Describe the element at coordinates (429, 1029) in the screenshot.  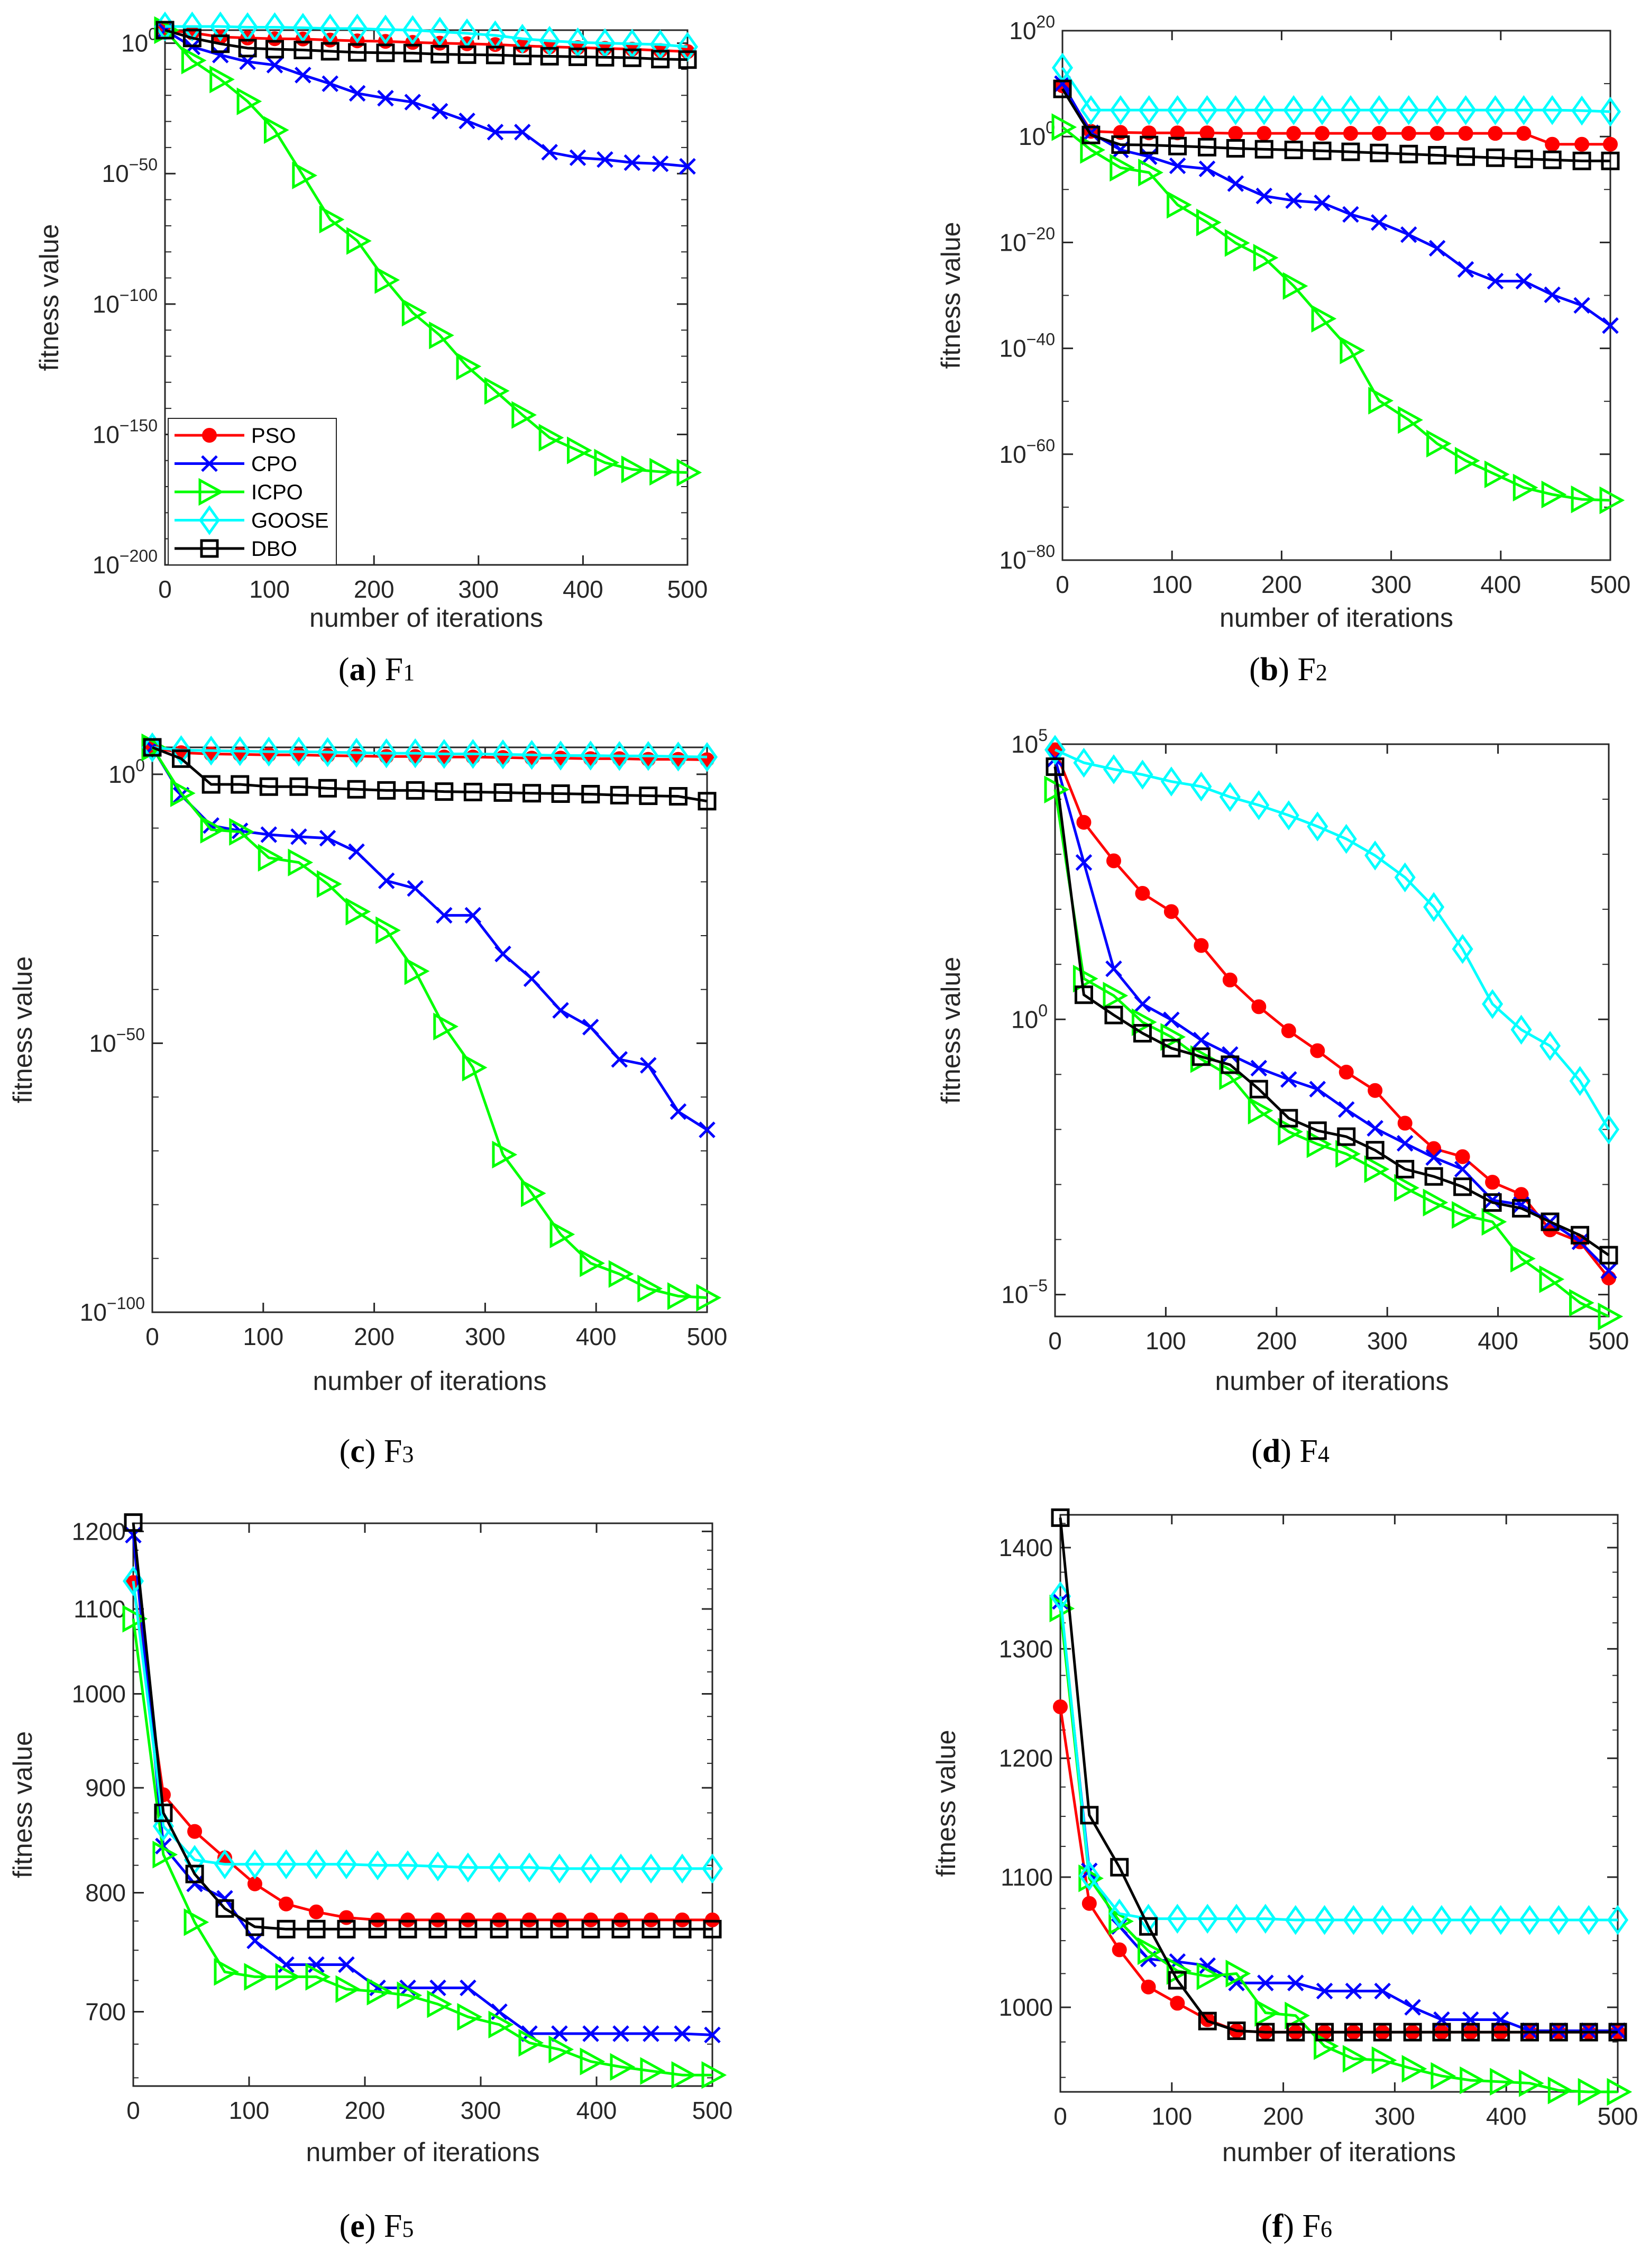
I see `plot-area` at that location.